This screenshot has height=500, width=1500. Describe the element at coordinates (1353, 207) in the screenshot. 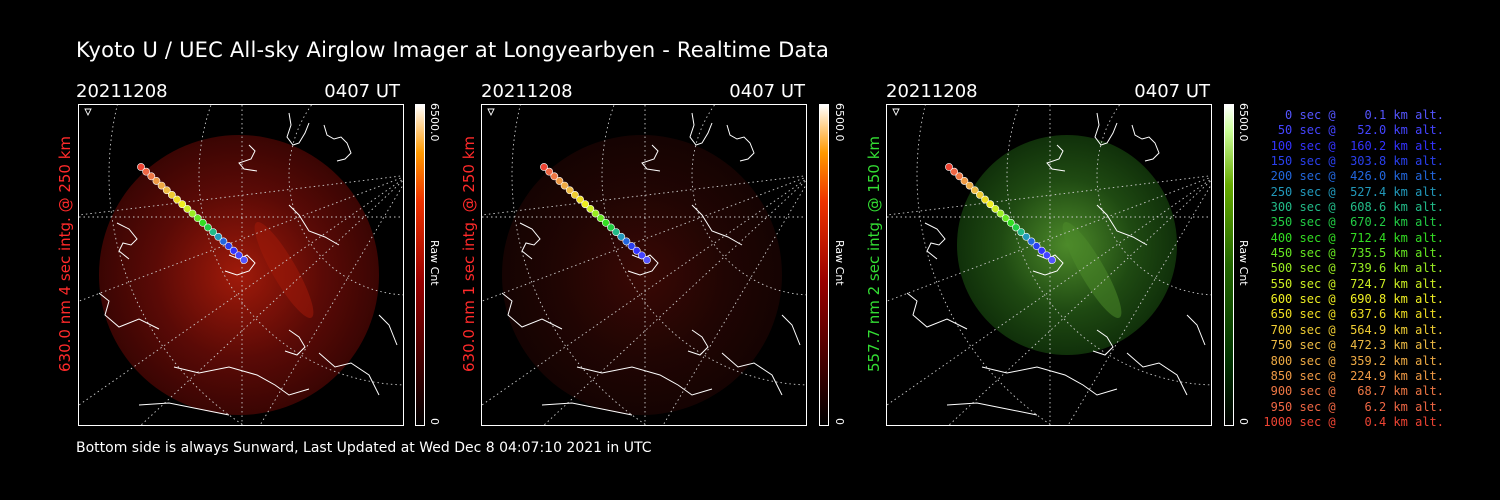

I see `legend-row: 300 sec @ 608.6 km alt.` at that location.